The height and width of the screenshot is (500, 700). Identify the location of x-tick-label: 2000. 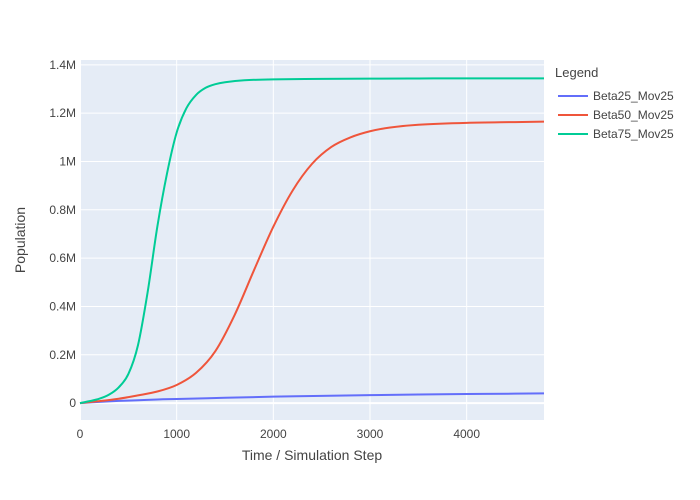
(273, 434).